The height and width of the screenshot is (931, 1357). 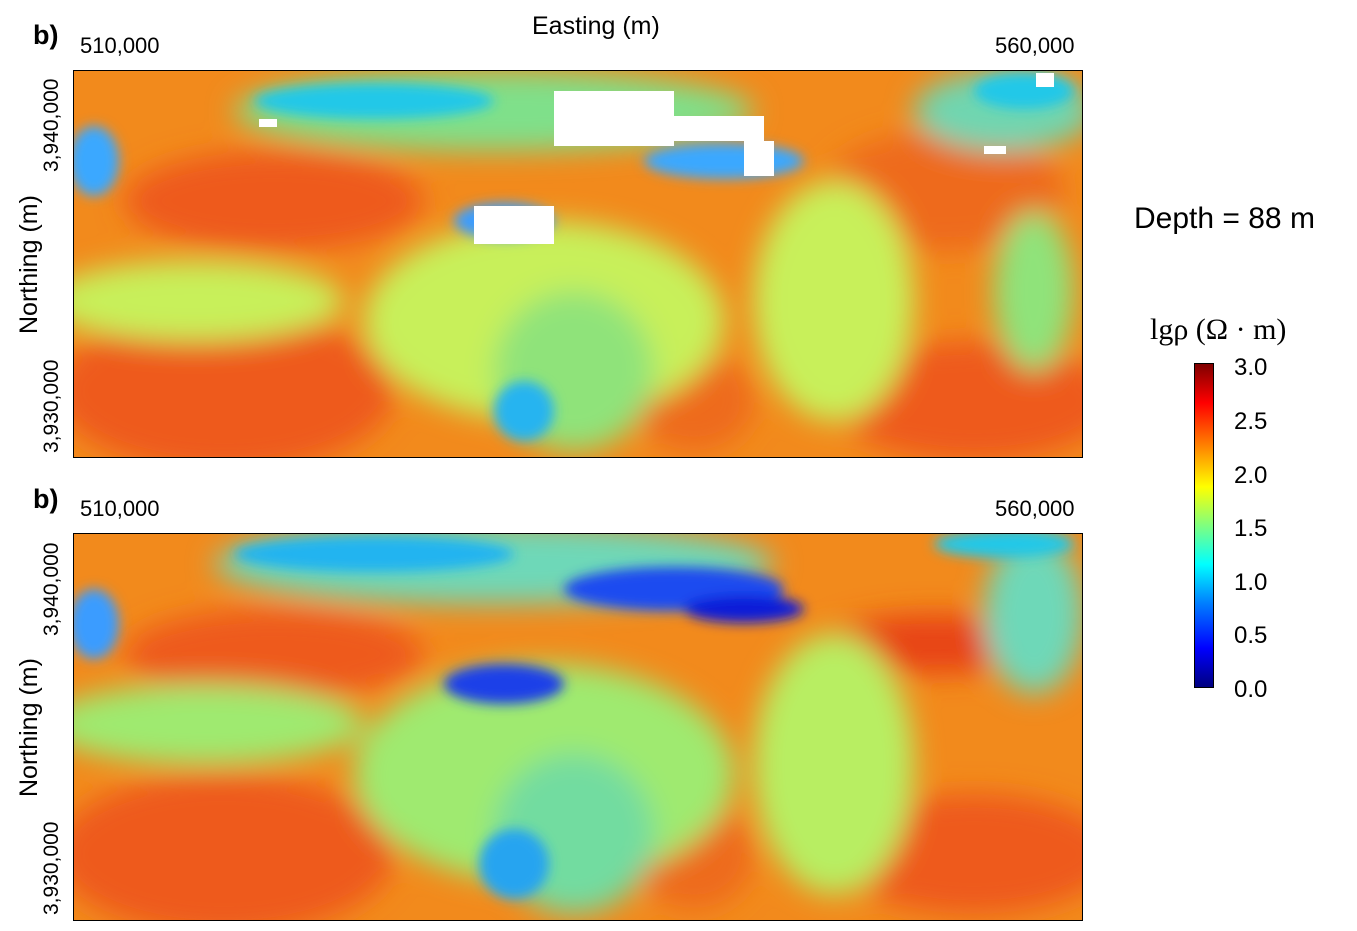 I want to click on bottom-low-zone-w, so click(x=219, y=724).